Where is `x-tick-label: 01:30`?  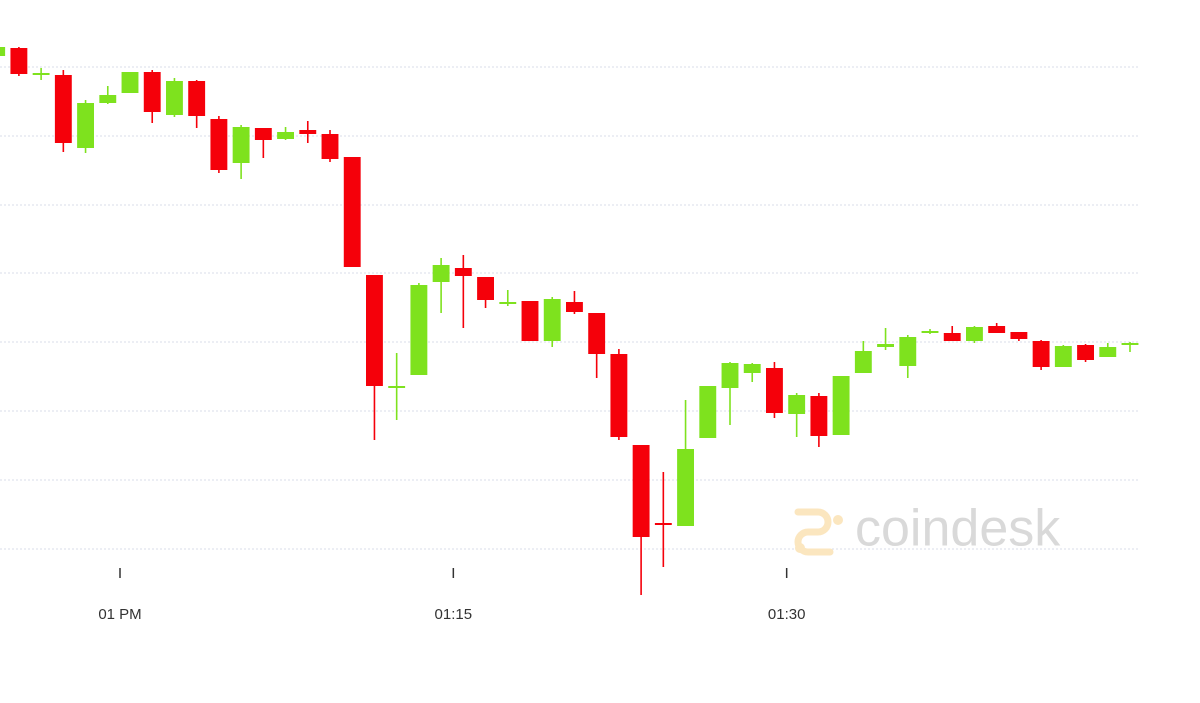 x-tick-label: 01:30 is located at coordinates (787, 614).